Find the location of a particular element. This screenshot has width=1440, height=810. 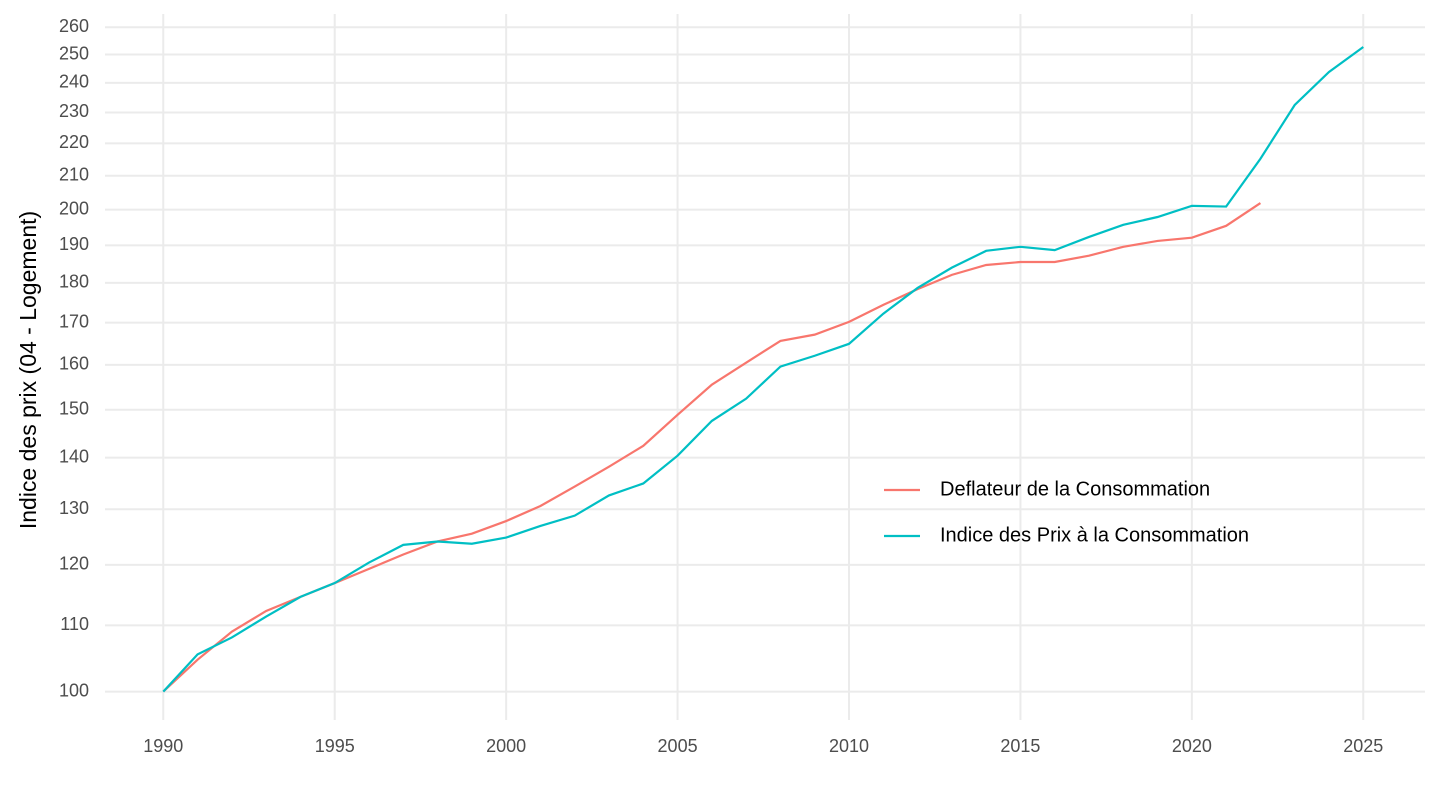

y-tick-label: 110 is located at coordinates (74, 624).